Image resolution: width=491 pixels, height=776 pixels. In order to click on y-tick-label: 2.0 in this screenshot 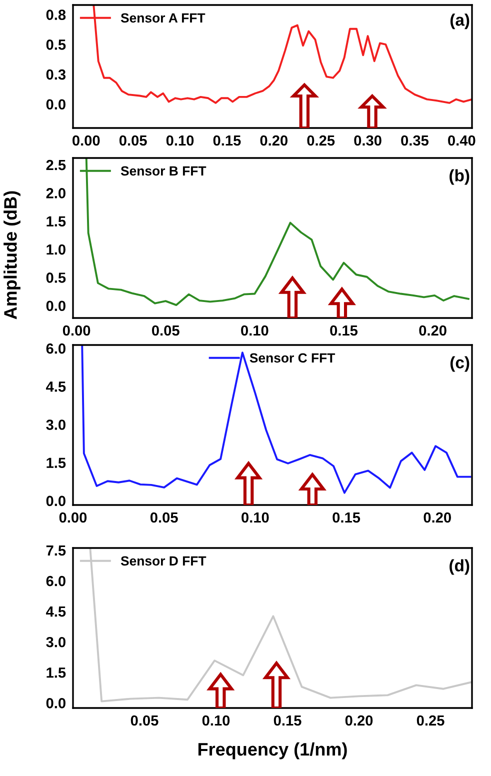, I will do `click(56, 193)`.